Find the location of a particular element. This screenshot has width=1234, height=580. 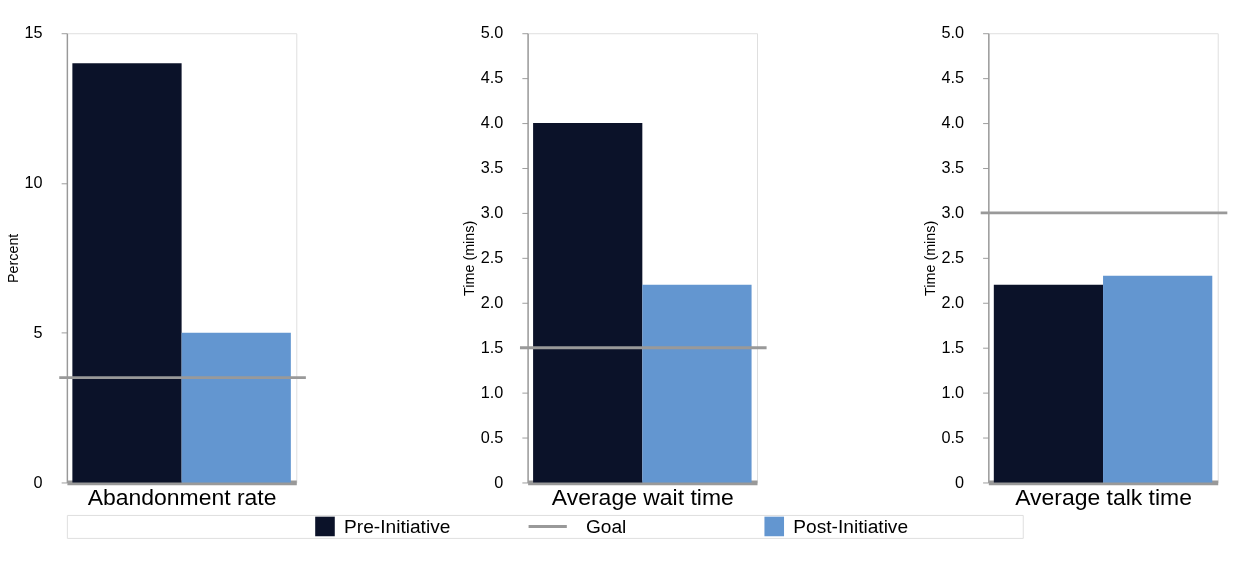

x-axis-title: Average wait time is located at coordinates (642, 496).